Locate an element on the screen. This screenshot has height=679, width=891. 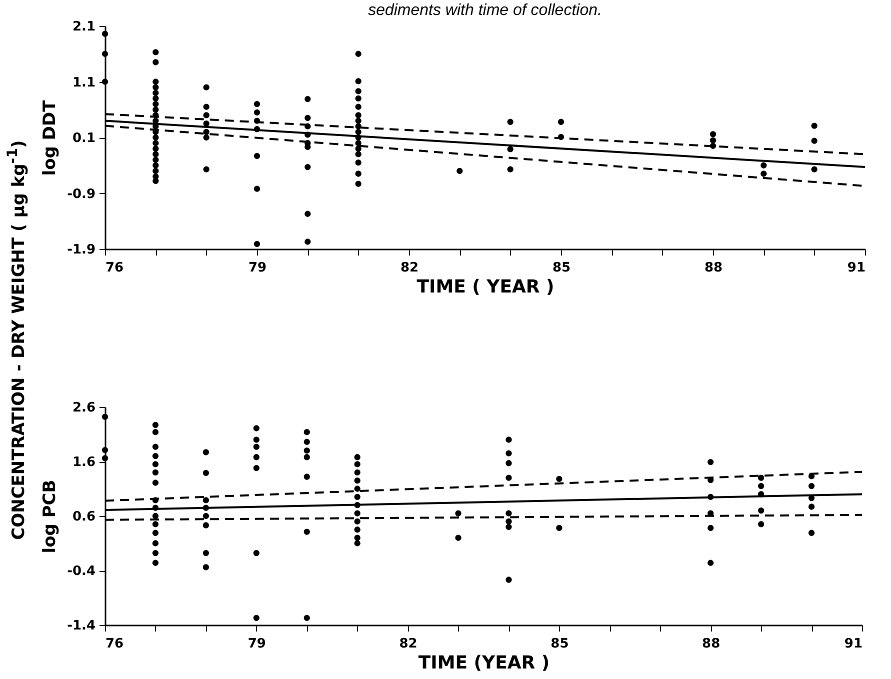
y-tick-label: -1.9 is located at coordinates (81, 250).